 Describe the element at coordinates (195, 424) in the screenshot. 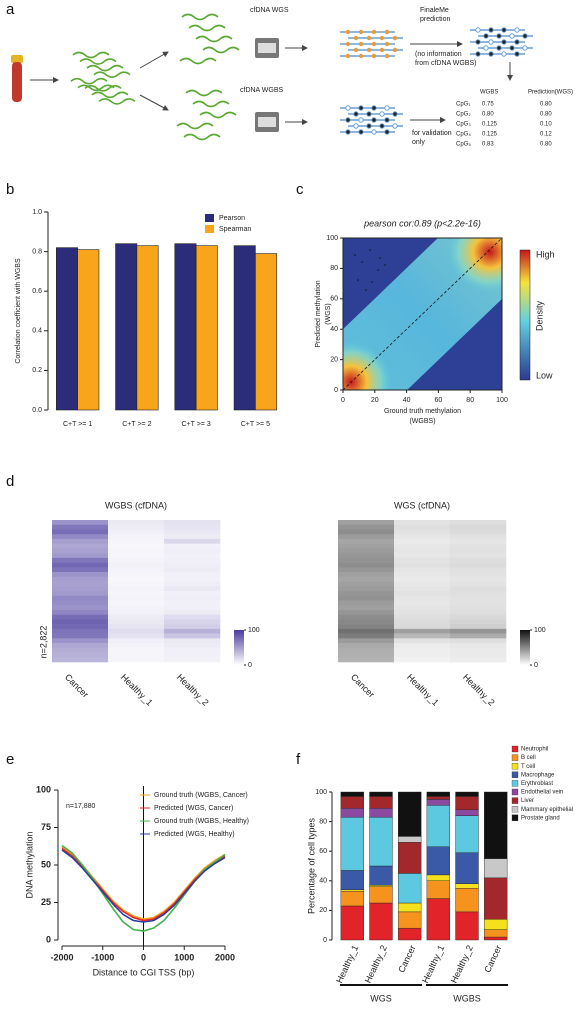

I see `x-tick-label: C+T >= 3` at that location.